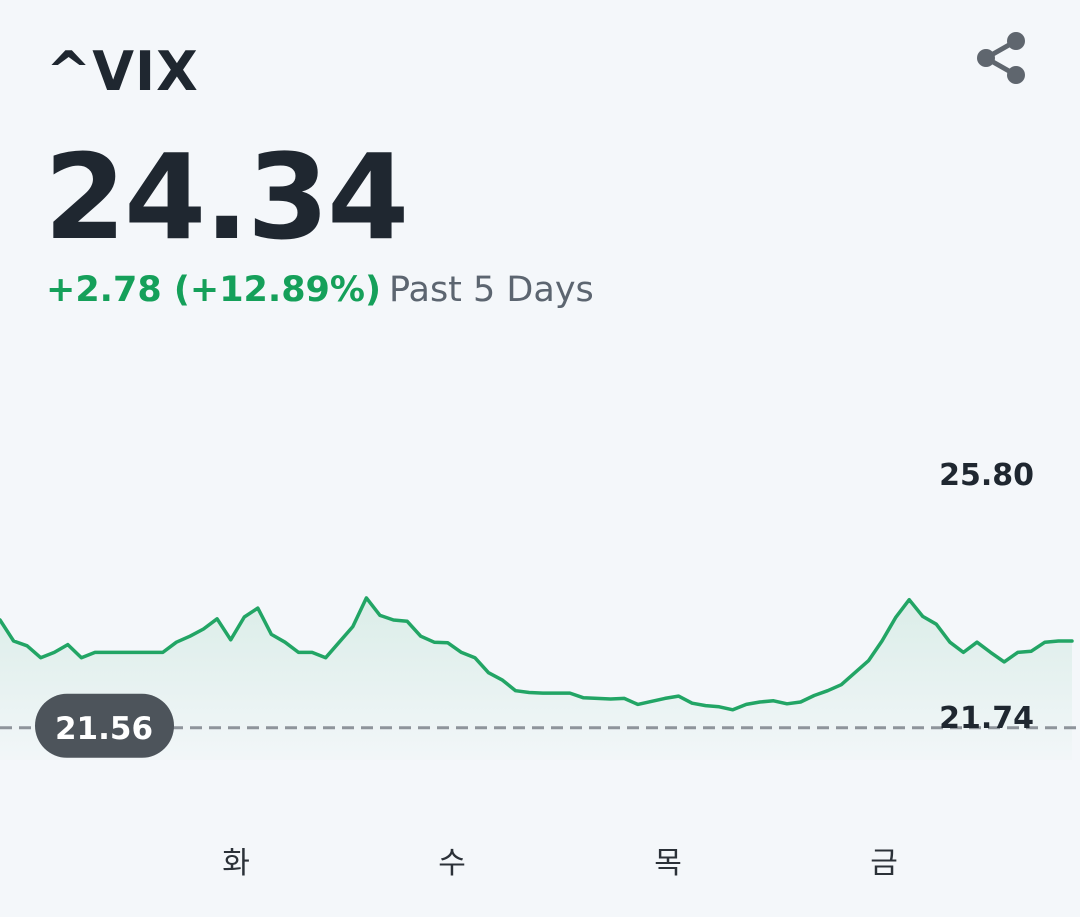 The height and width of the screenshot is (917, 1080). What do you see at coordinates (122, 71) in the screenshot?
I see `ticker-symbol: ^VIX` at bounding box center [122, 71].